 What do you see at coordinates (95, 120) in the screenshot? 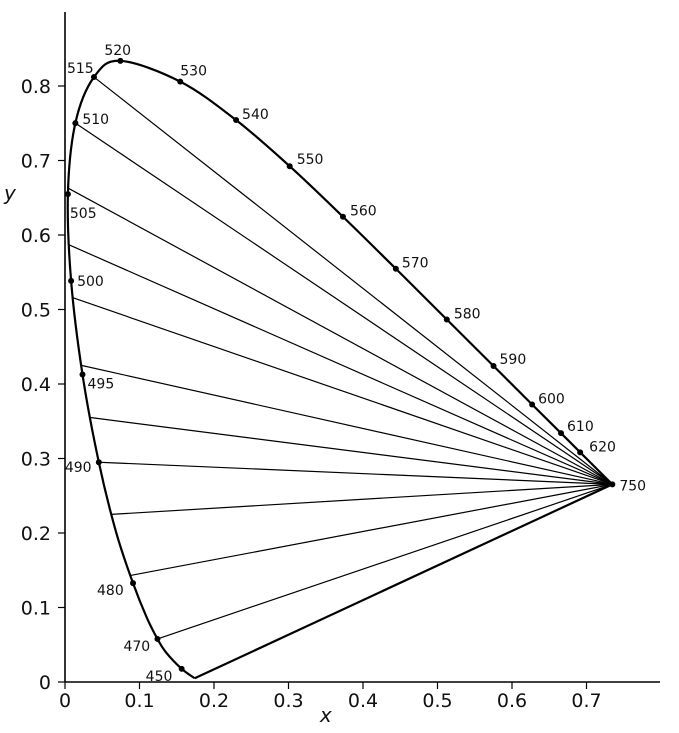
I see `wavelength-label: 510` at bounding box center [95, 120].